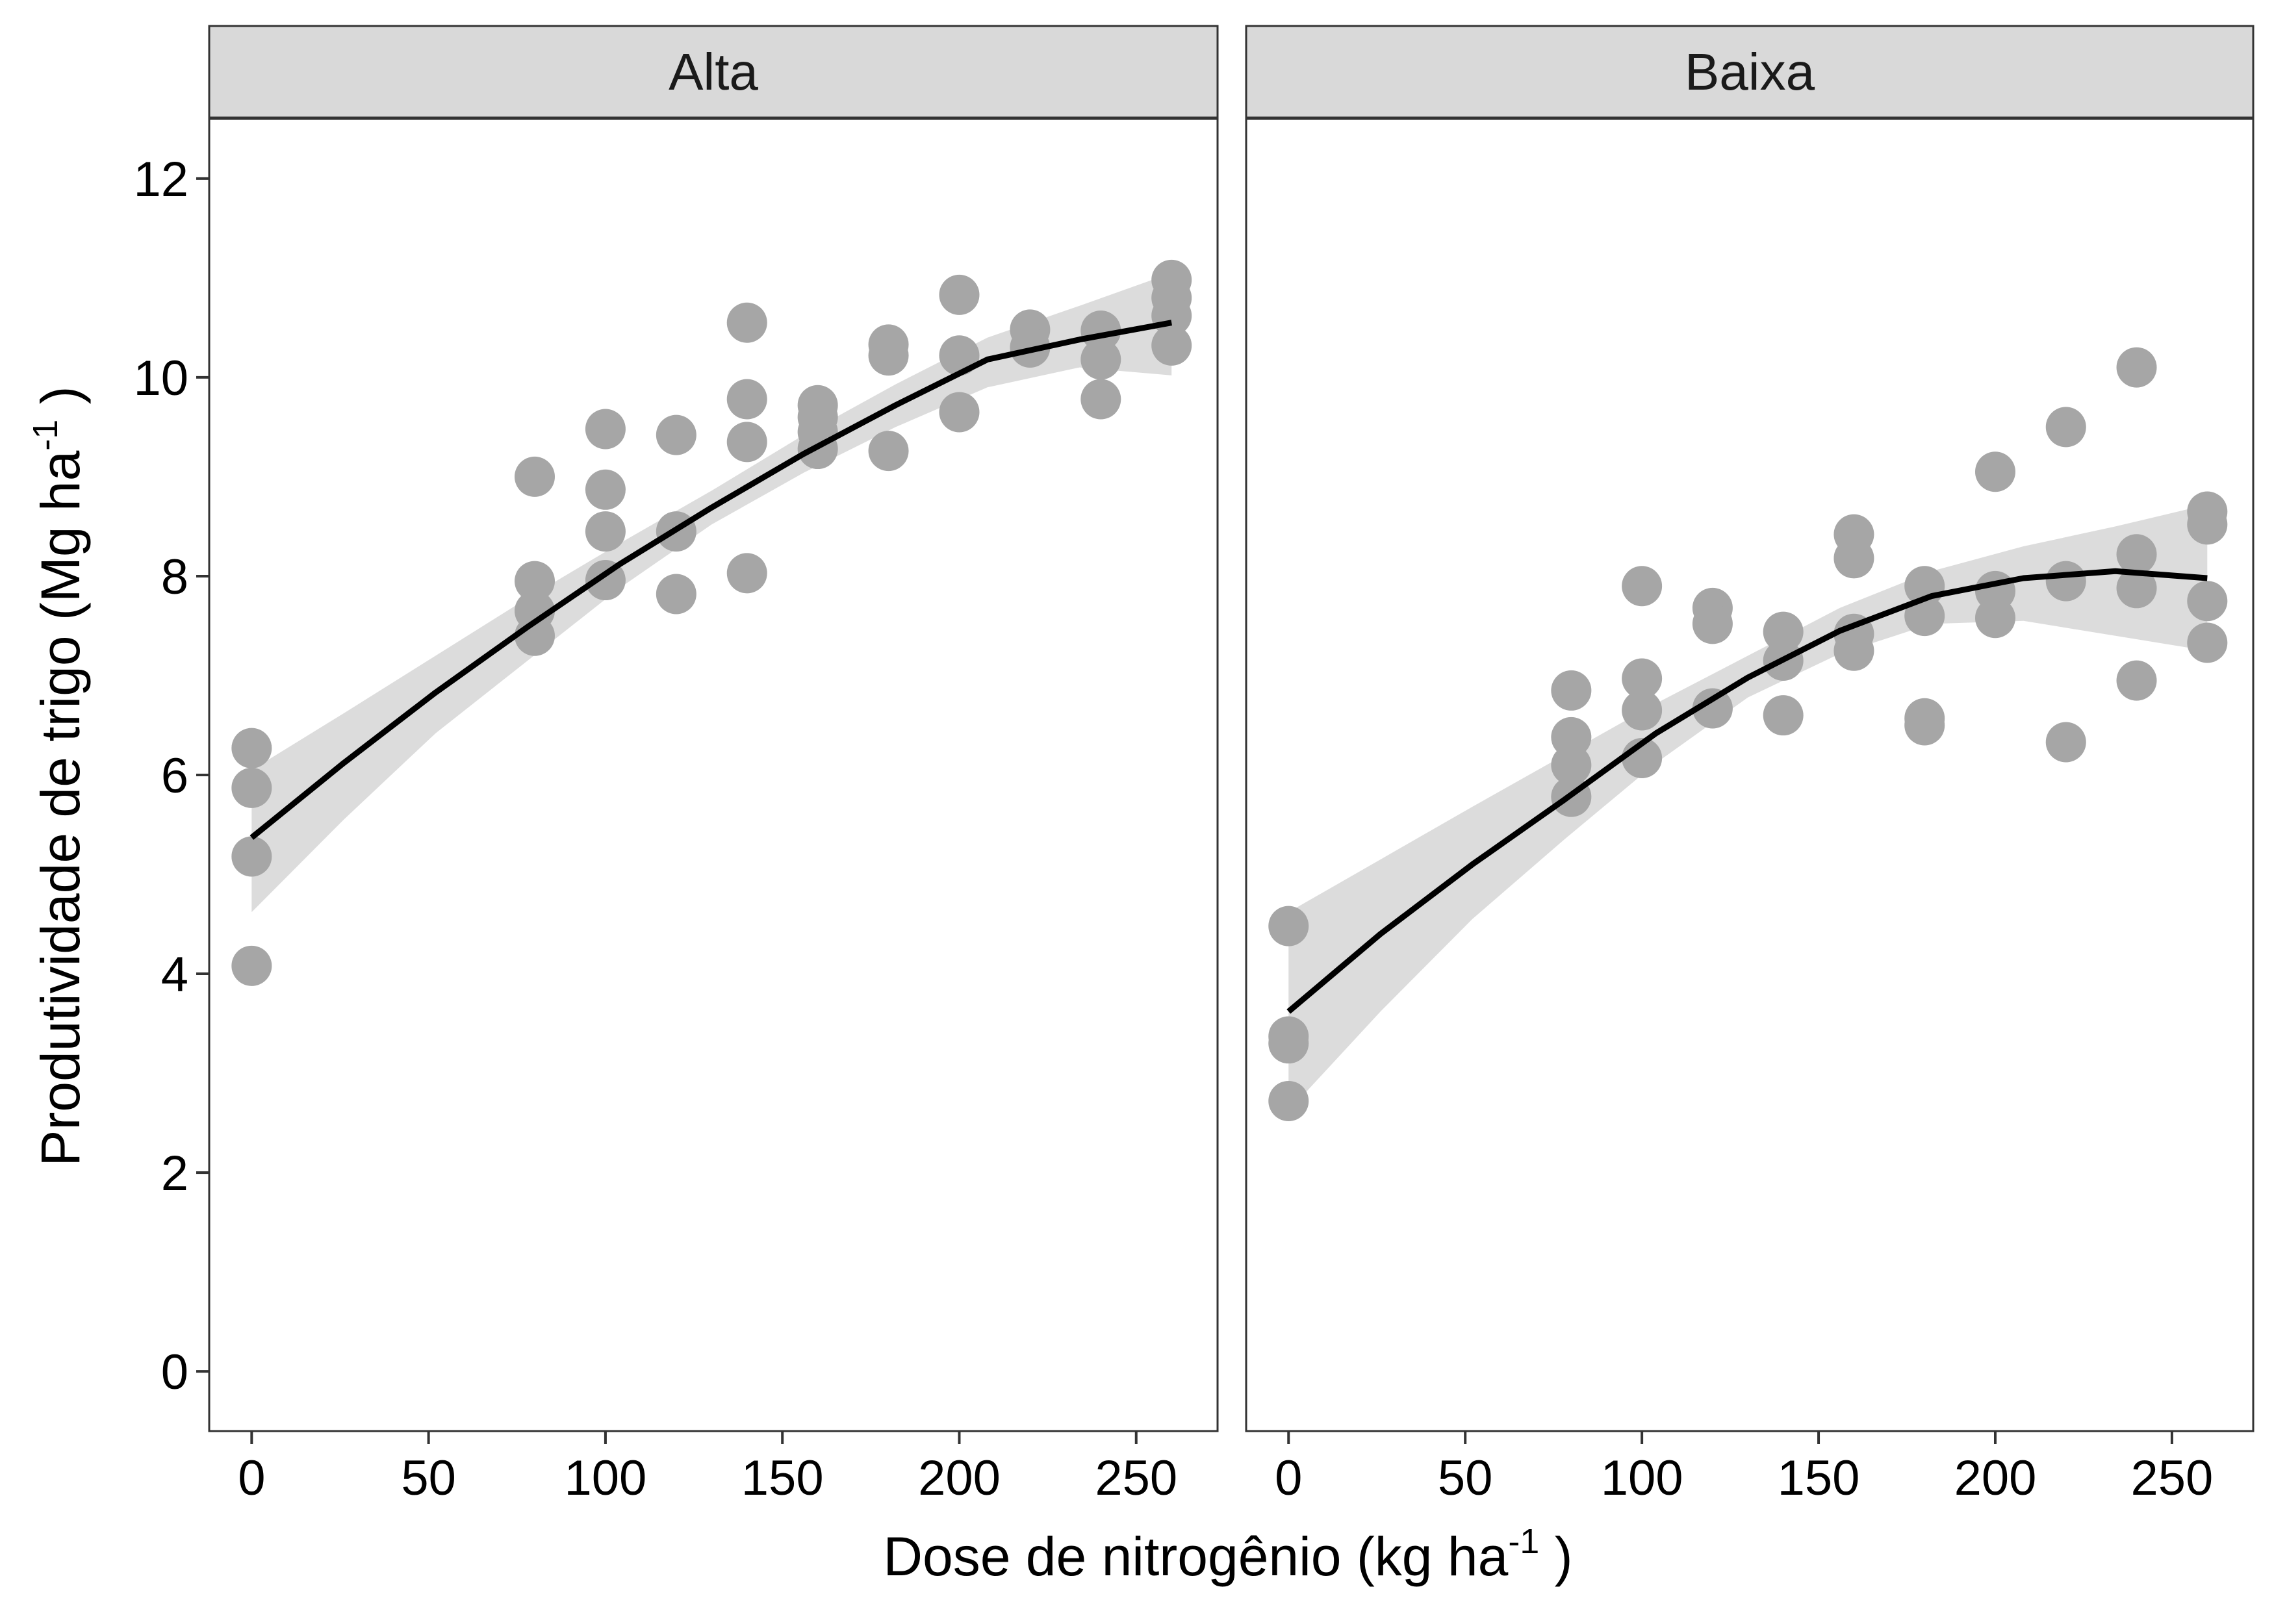  I want to click on y-tick-label: 6, so click(174, 776).